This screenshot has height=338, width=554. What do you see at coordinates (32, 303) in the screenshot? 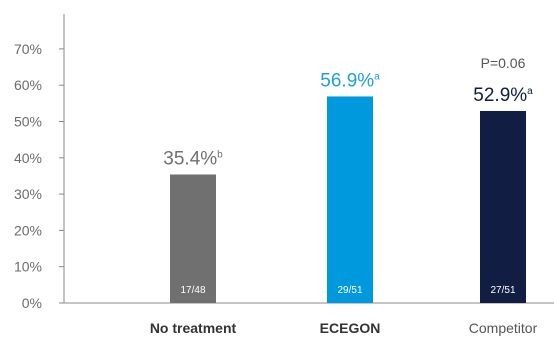
I see `y-tick-label: 0%` at bounding box center [32, 303].